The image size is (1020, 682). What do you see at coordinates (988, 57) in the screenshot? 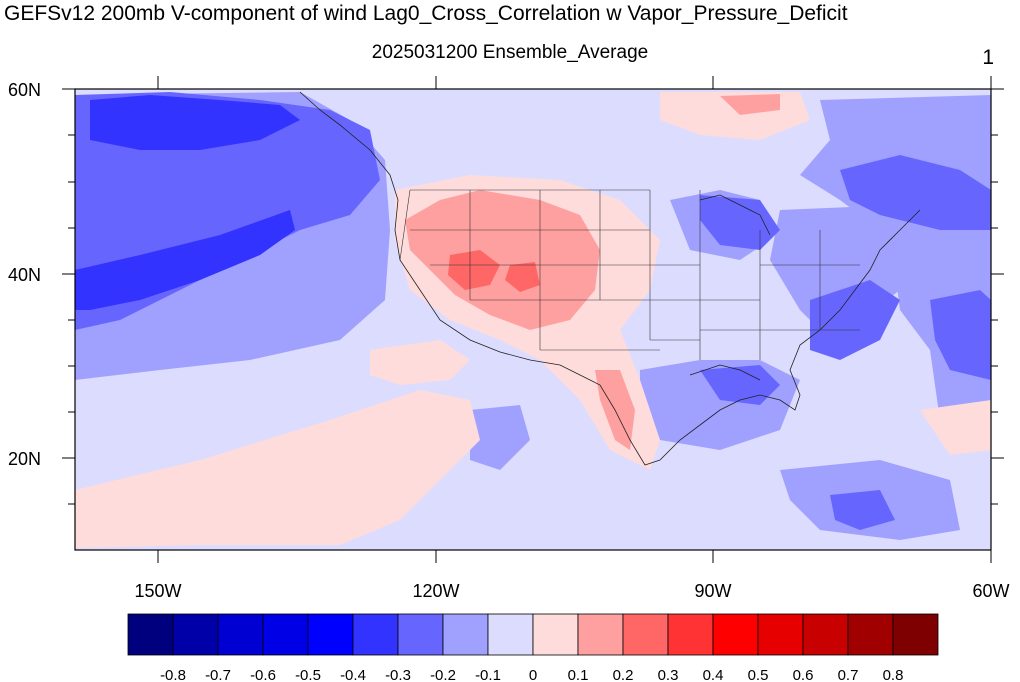
I see `panel-number: 1` at bounding box center [988, 57].